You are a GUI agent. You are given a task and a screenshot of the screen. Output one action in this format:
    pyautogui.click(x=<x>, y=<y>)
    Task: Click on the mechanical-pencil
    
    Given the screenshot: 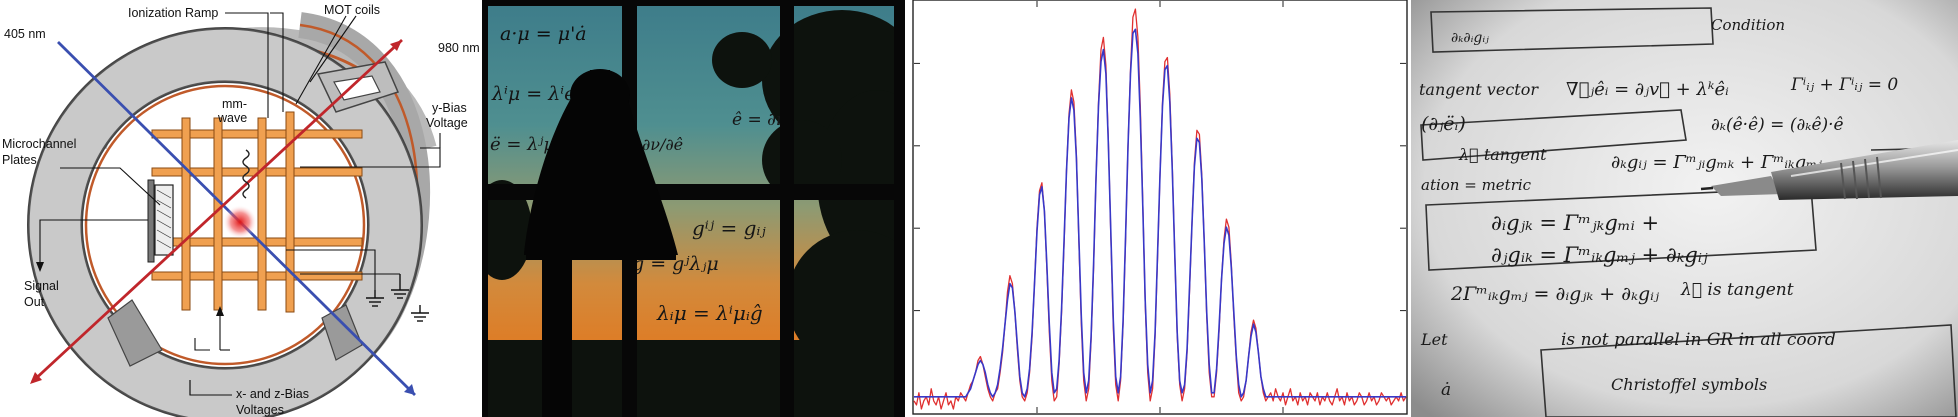 What is the action you would take?
    pyautogui.click(x=1829, y=170)
    